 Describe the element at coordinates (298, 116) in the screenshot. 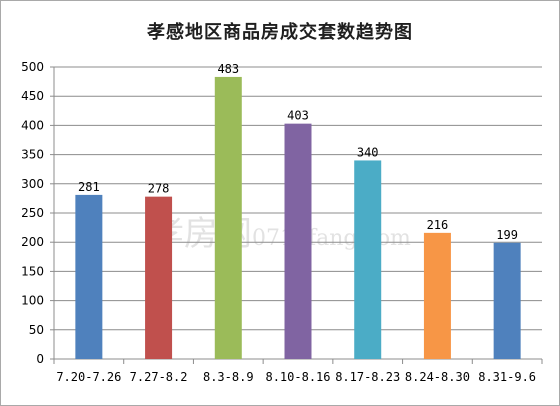

I see `data-label: 403` at that location.